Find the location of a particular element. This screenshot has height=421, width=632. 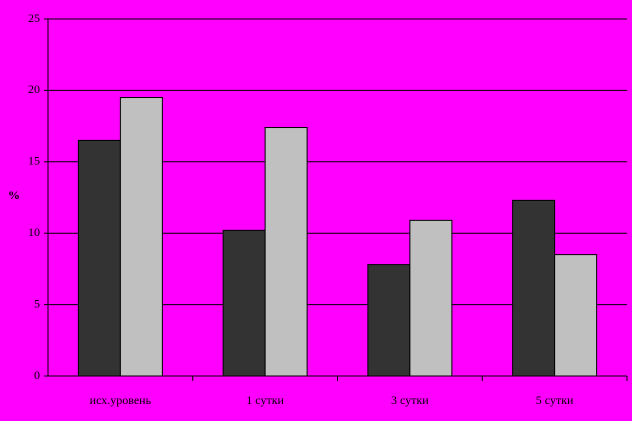

x-tick-label: 5 сутки is located at coordinates (555, 400).